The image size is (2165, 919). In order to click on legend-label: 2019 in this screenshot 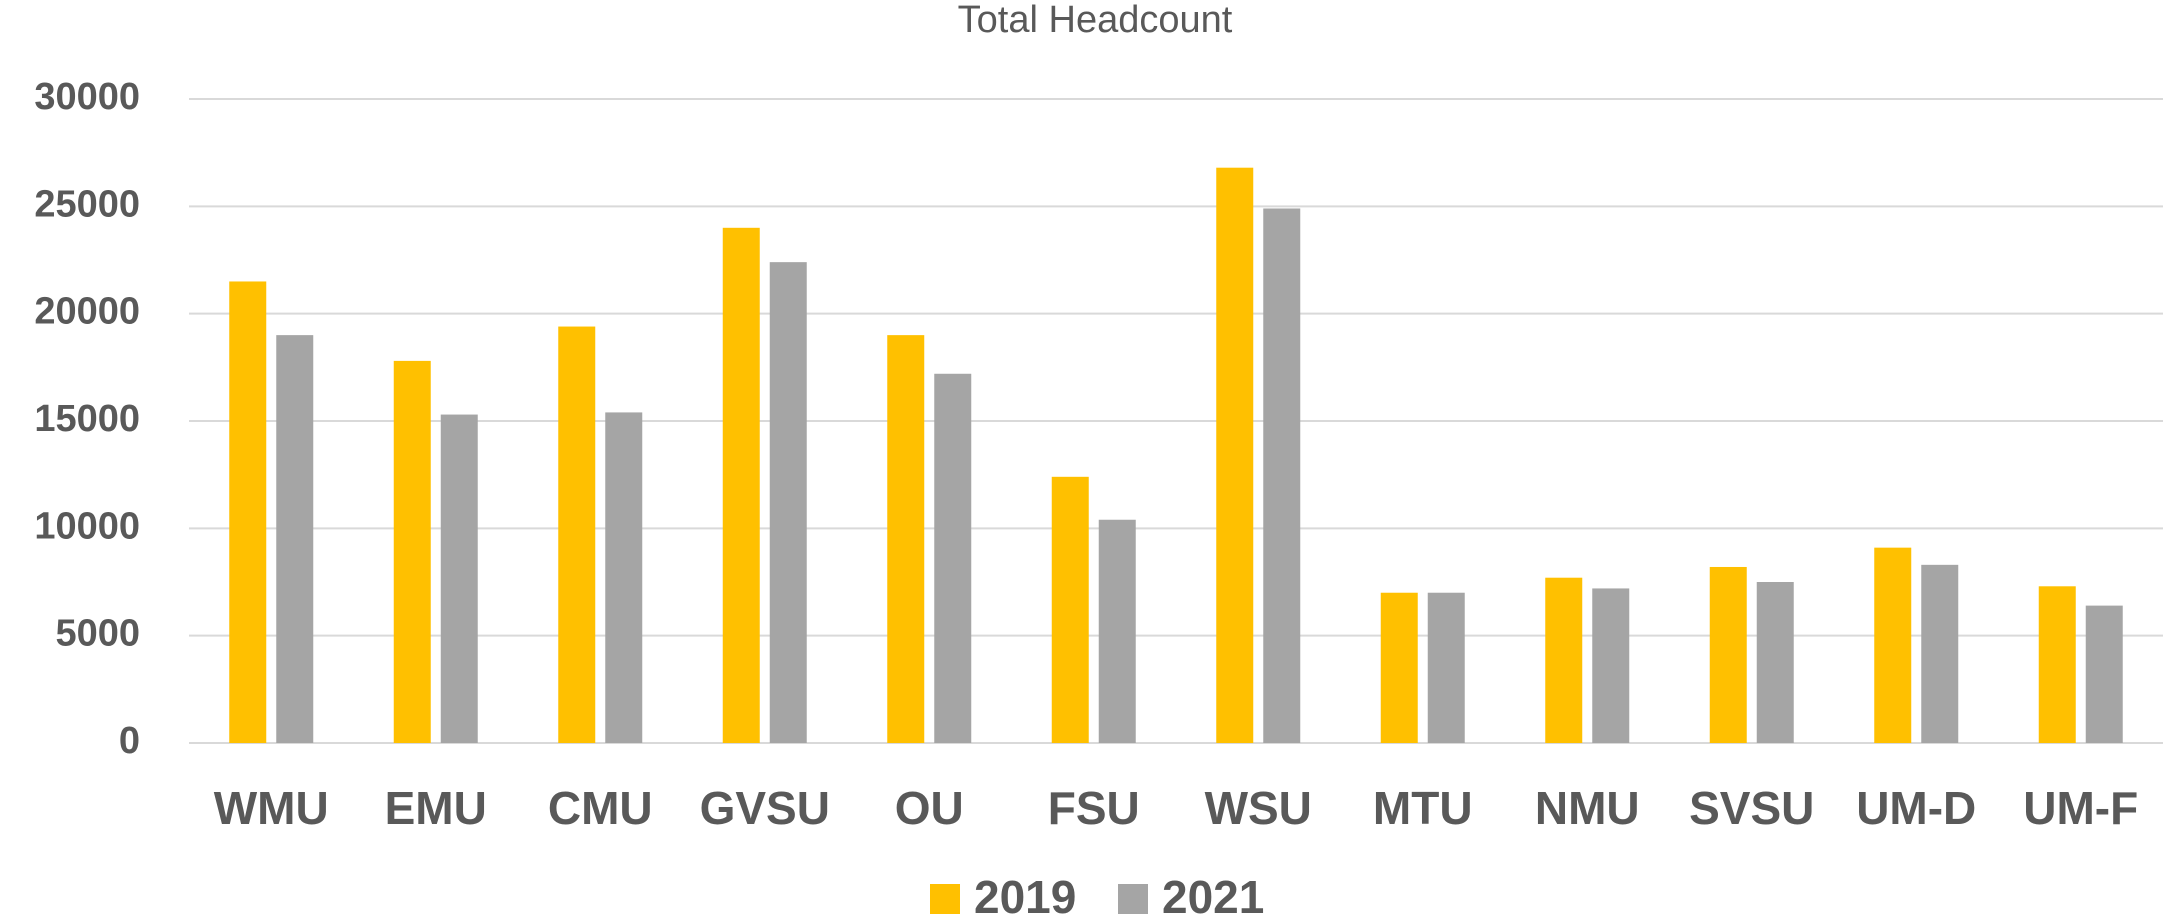, I will do `click(1025, 895)`.